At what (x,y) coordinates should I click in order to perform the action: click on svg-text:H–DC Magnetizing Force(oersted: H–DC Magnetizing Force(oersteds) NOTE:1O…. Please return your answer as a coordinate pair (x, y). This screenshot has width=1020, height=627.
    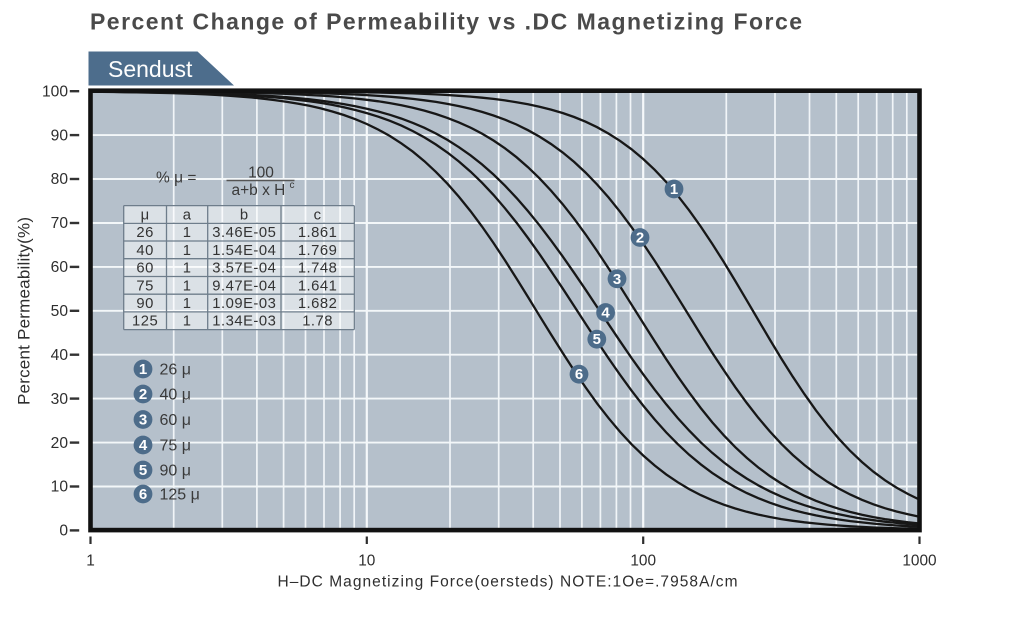
    Looking at the image, I should click on (508, 582).